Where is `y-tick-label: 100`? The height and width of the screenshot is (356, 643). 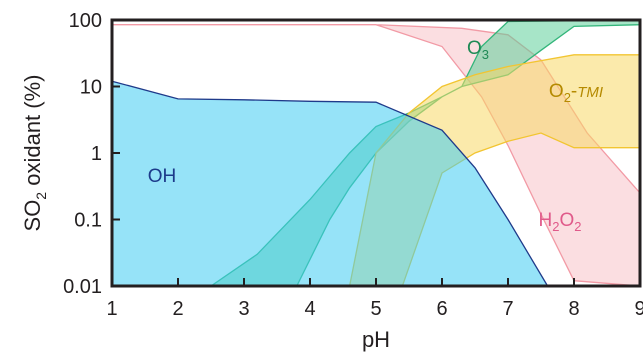 y-tick-label: 100 is located at coordinates (85, 21).